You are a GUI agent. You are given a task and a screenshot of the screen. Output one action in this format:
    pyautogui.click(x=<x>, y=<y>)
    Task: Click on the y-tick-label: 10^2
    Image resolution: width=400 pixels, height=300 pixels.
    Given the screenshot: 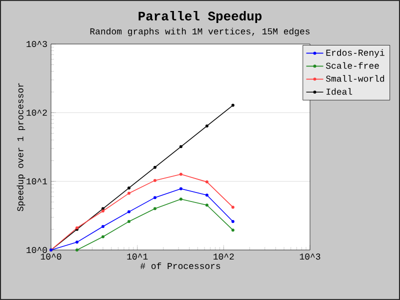 What is the action you would take?
    pyautogui.click(x=36, y=113)
    